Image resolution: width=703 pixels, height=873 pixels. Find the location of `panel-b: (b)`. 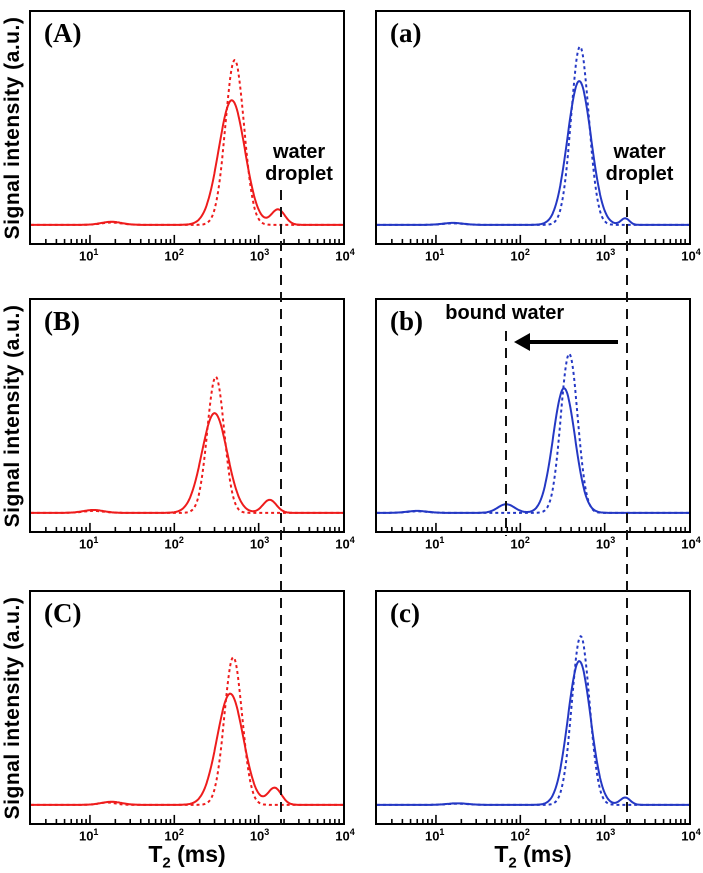

panel-b: (b) is located at coordinates (533, 415).